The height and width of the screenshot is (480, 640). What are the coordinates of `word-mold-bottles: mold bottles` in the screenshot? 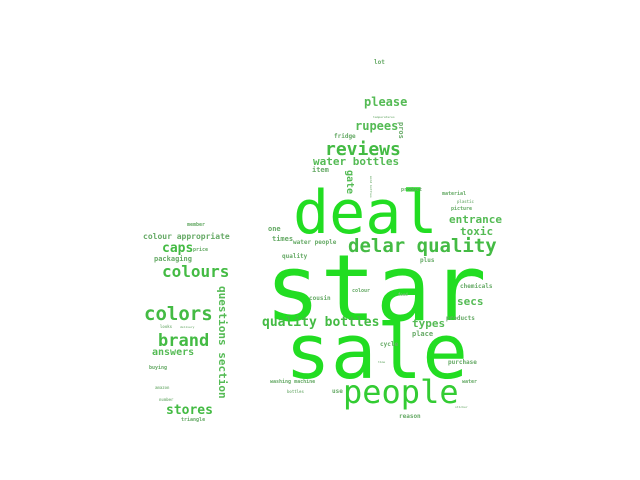 It's located at (371, 187).